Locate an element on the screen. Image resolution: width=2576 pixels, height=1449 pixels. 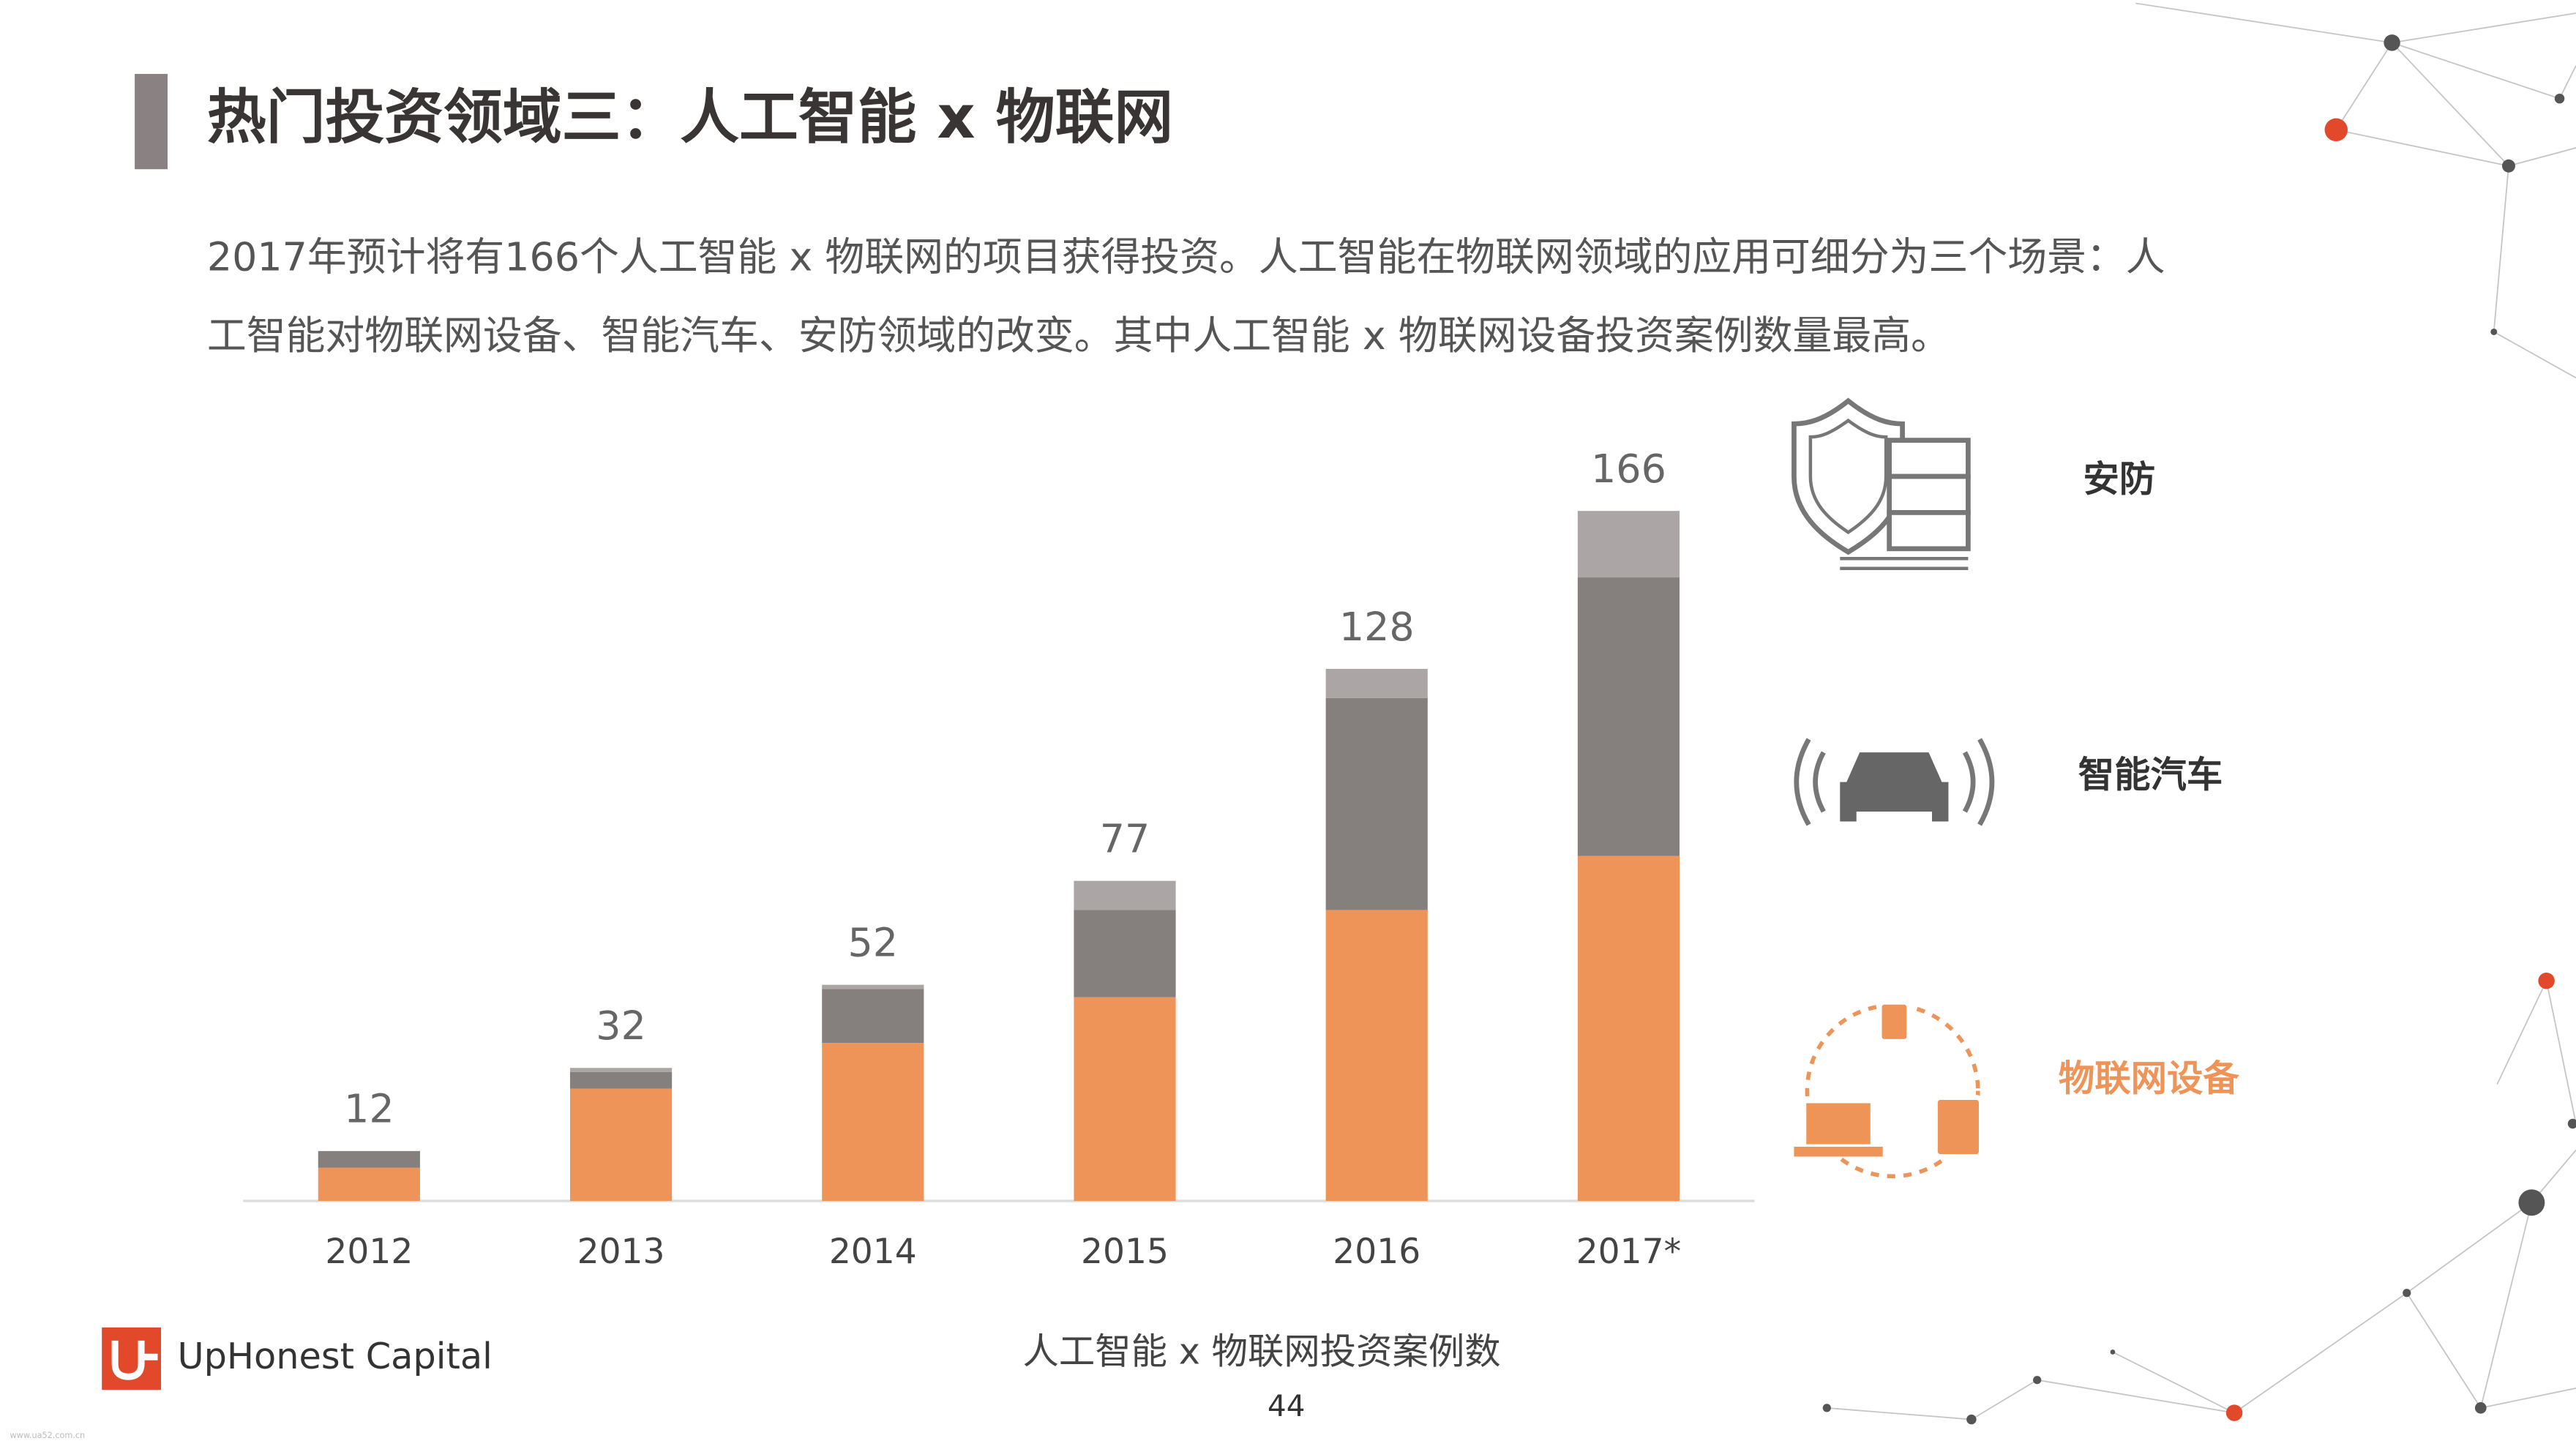
total-label: 77 is located at coordinates (1125, 838).